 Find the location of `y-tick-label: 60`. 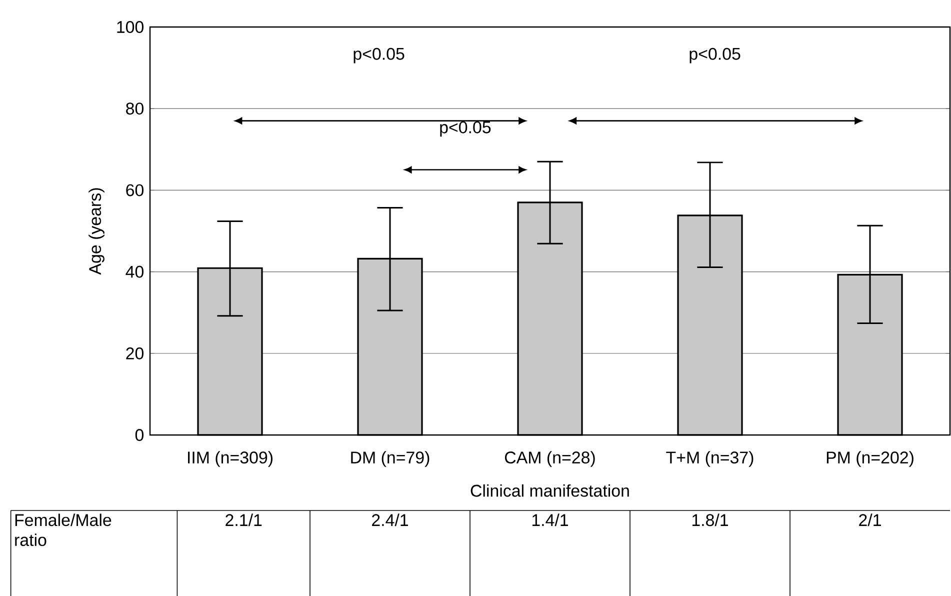

y-tick-label: 60 is located at coordinates (135, 190).